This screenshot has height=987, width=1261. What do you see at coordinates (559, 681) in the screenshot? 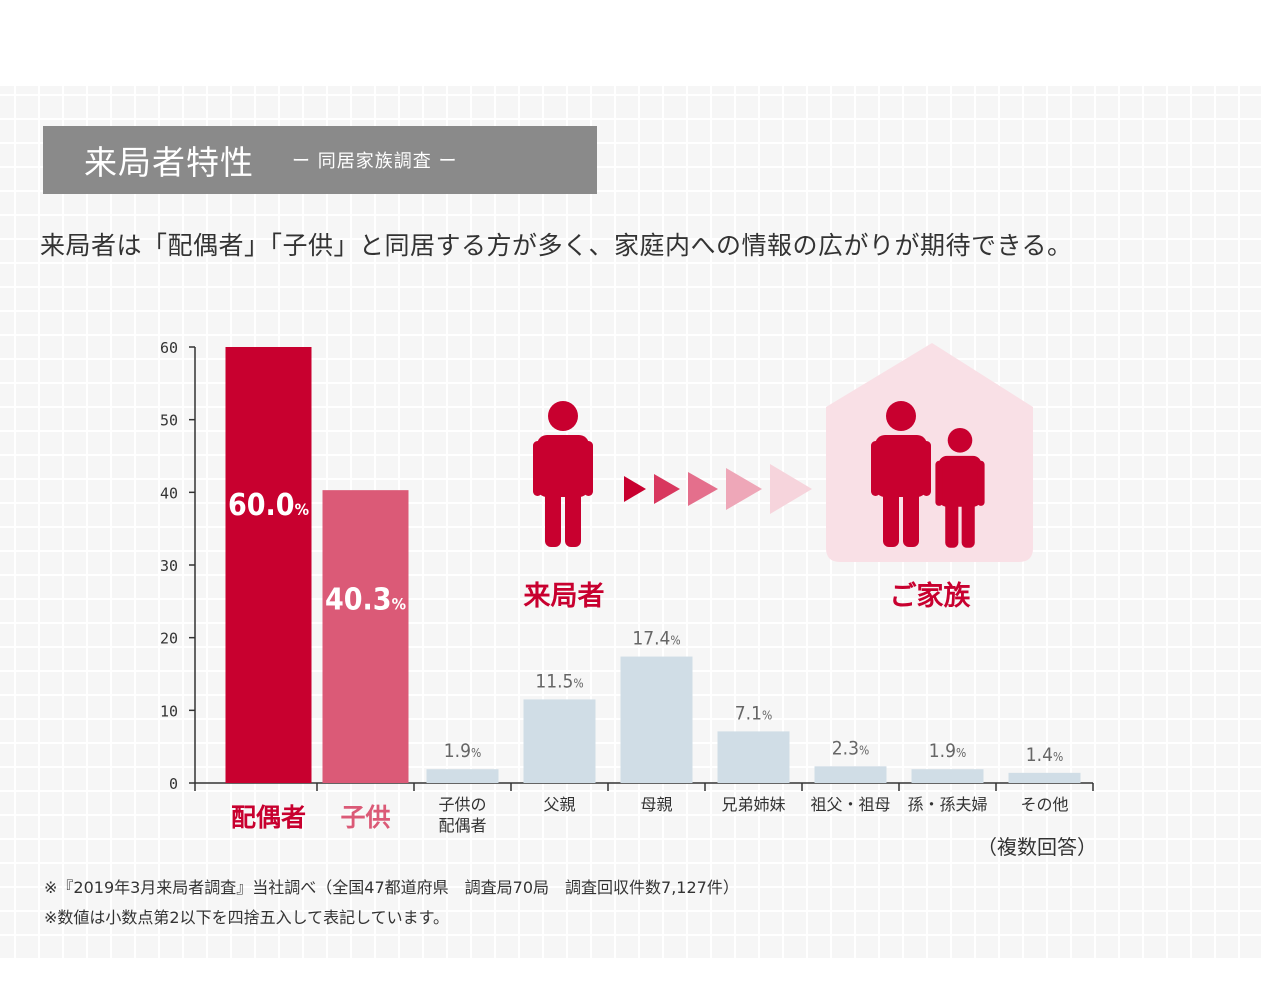
I see `value-label-4: 11.5%` at bounding box center [559, 681].